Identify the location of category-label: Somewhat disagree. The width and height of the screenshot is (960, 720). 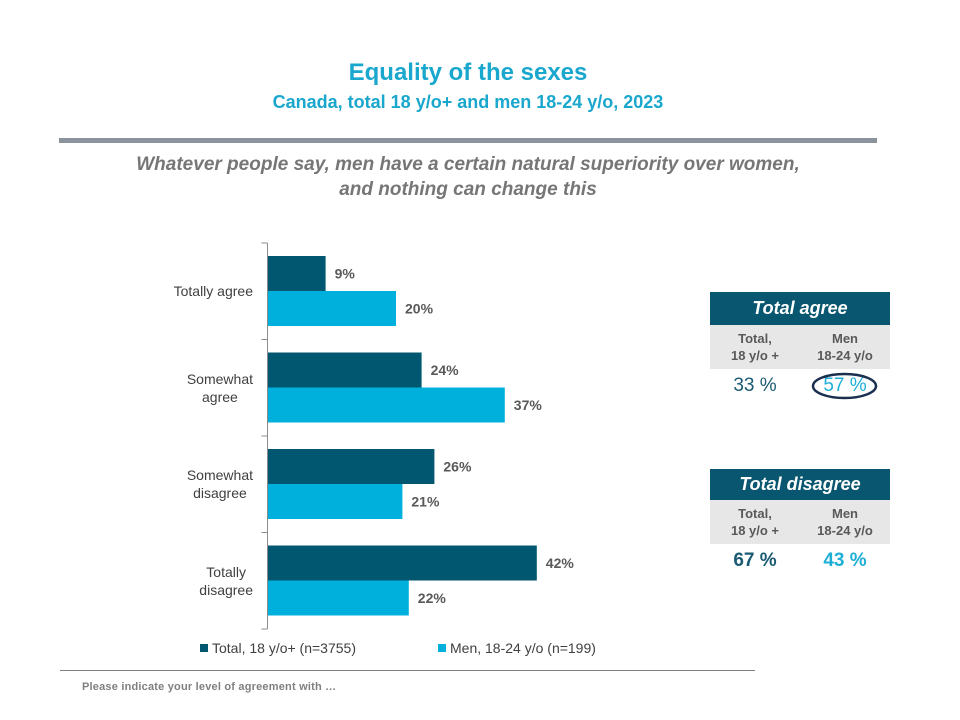
(220, 484).